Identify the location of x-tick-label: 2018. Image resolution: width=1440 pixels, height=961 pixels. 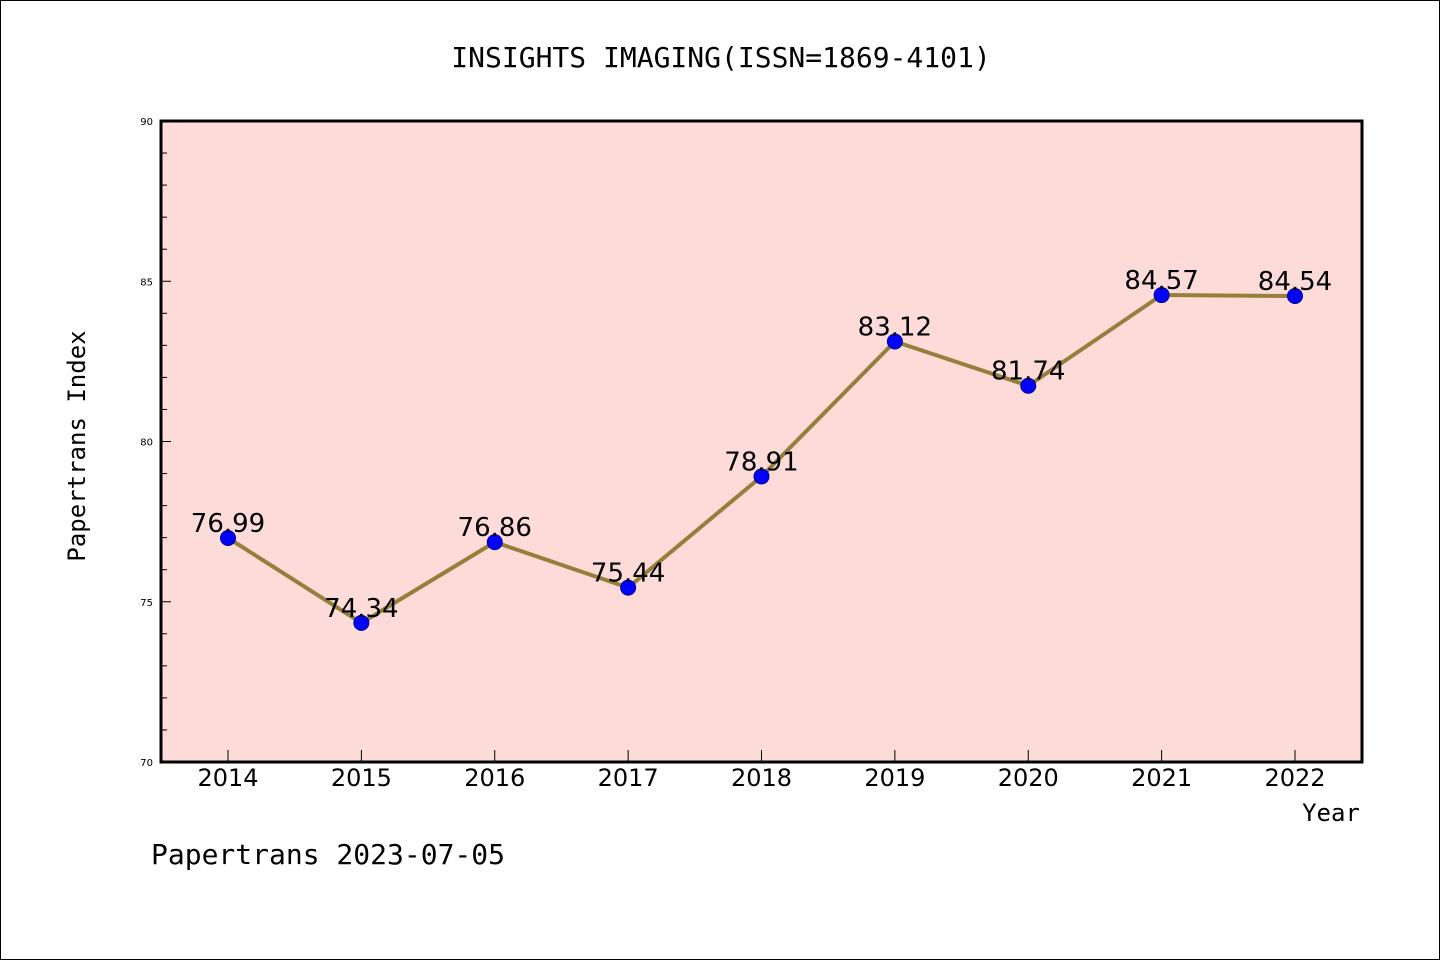
(761, 778).